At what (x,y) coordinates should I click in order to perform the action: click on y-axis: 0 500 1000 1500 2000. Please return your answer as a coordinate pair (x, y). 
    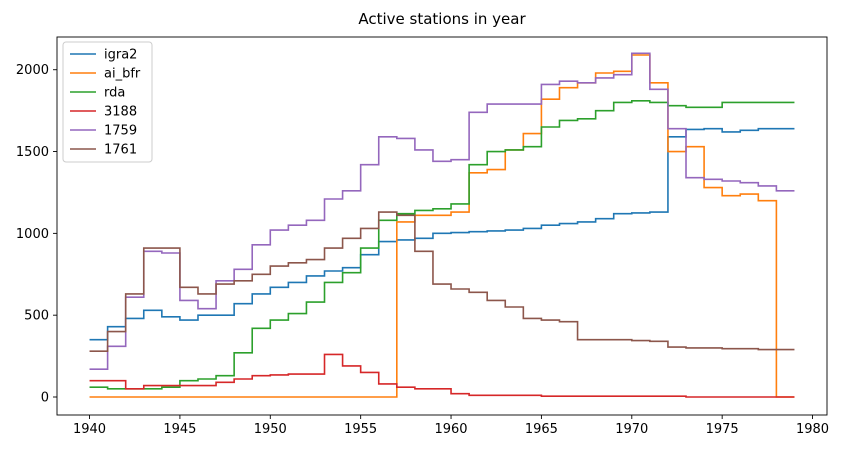
    Looking at the image, I should click on (36, 234).